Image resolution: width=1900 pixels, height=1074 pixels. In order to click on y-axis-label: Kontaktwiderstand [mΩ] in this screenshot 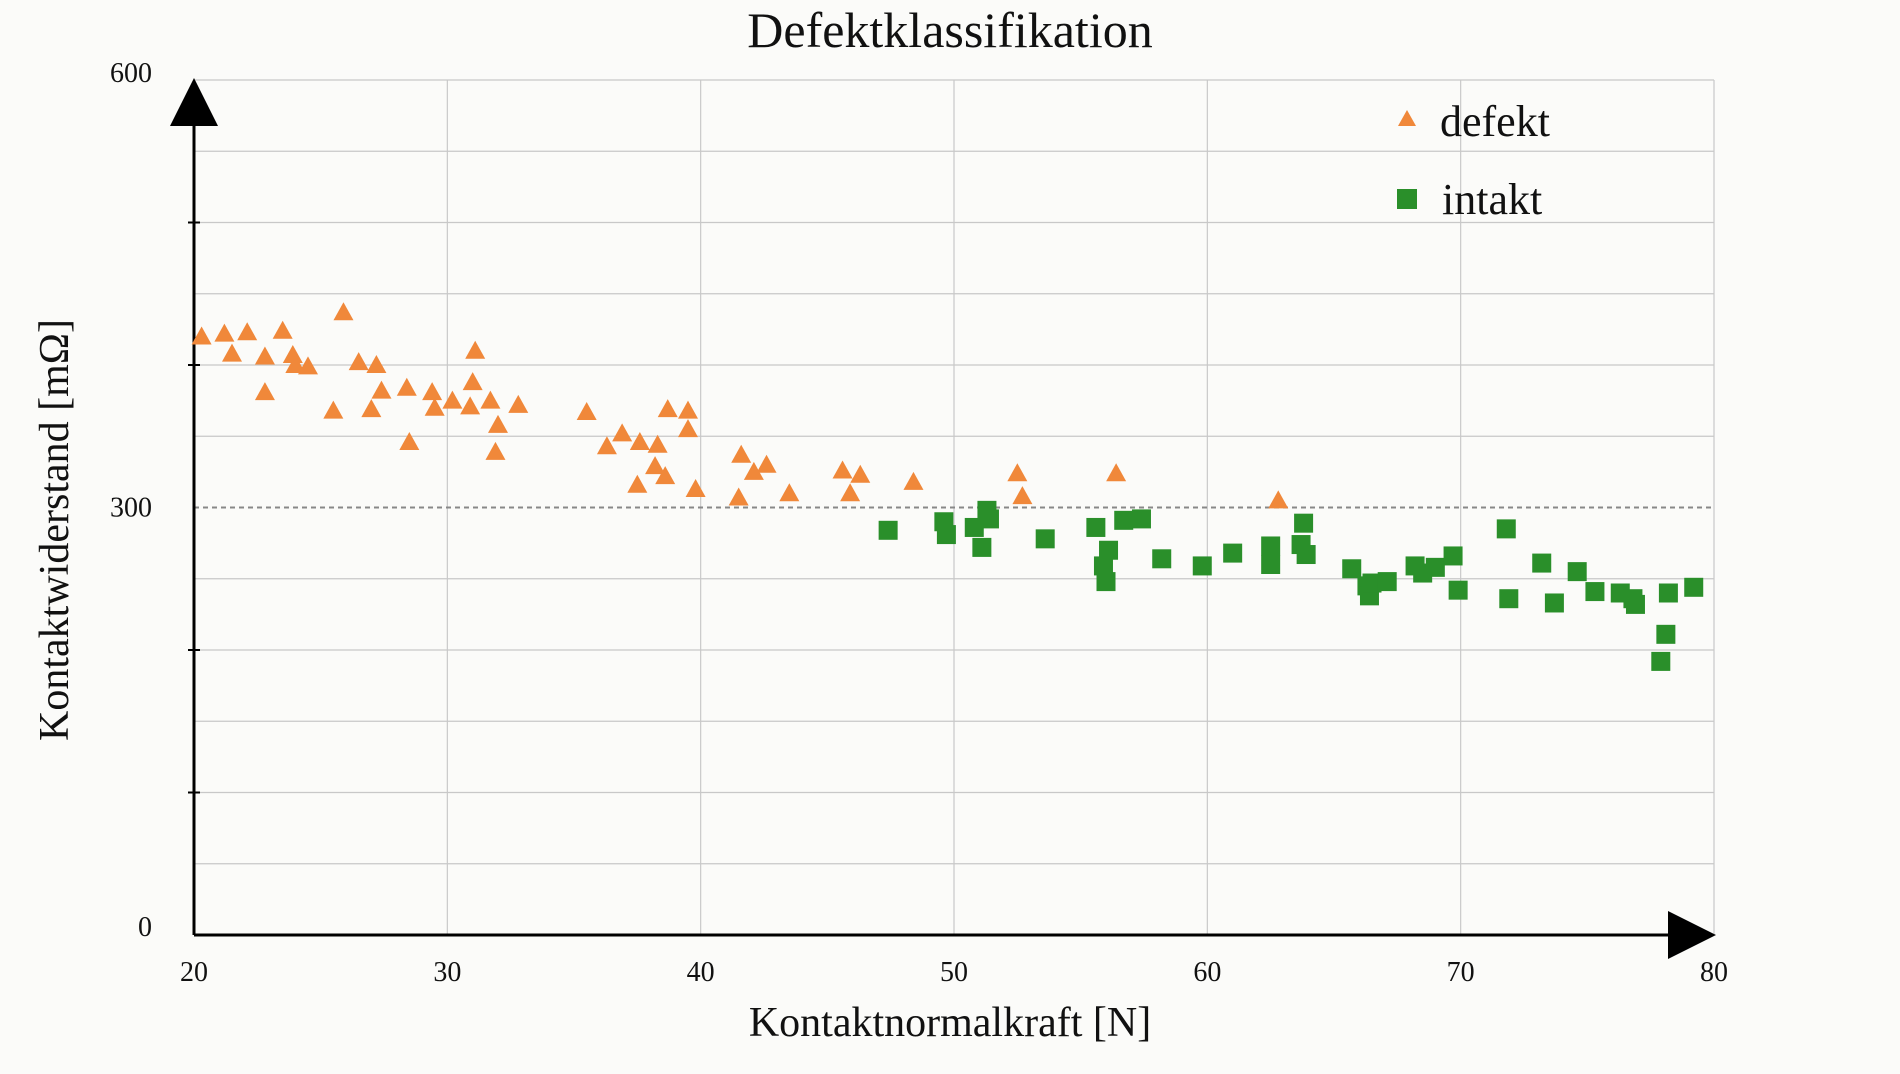, I will do `click(55, 530)`.